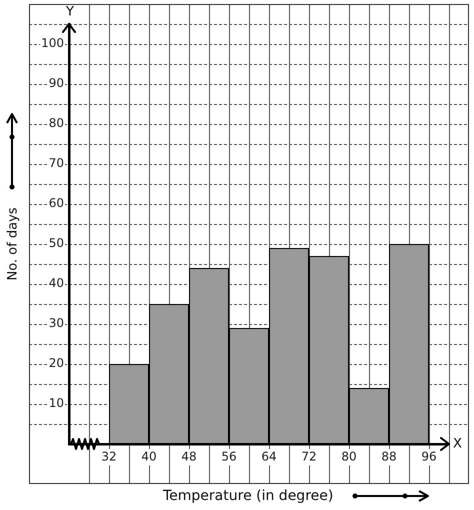 The height and width of the screenshot is (510, 474). What do you see at coordinates (56, 203) in the screenshot?
I see `y-tick-label: 60` at bounding box center [56, 203].